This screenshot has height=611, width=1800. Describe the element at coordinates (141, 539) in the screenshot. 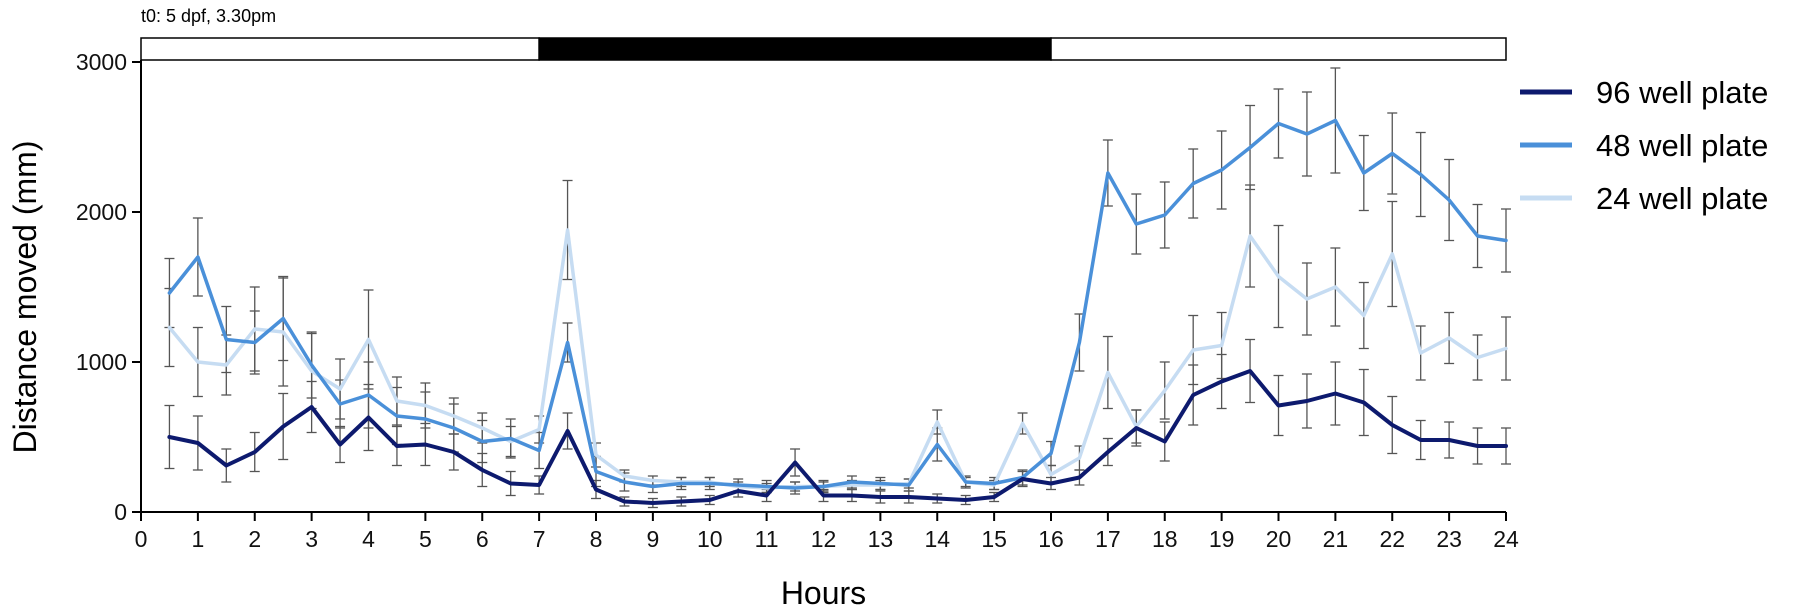

I see `x-tick-label: 0` at that location.